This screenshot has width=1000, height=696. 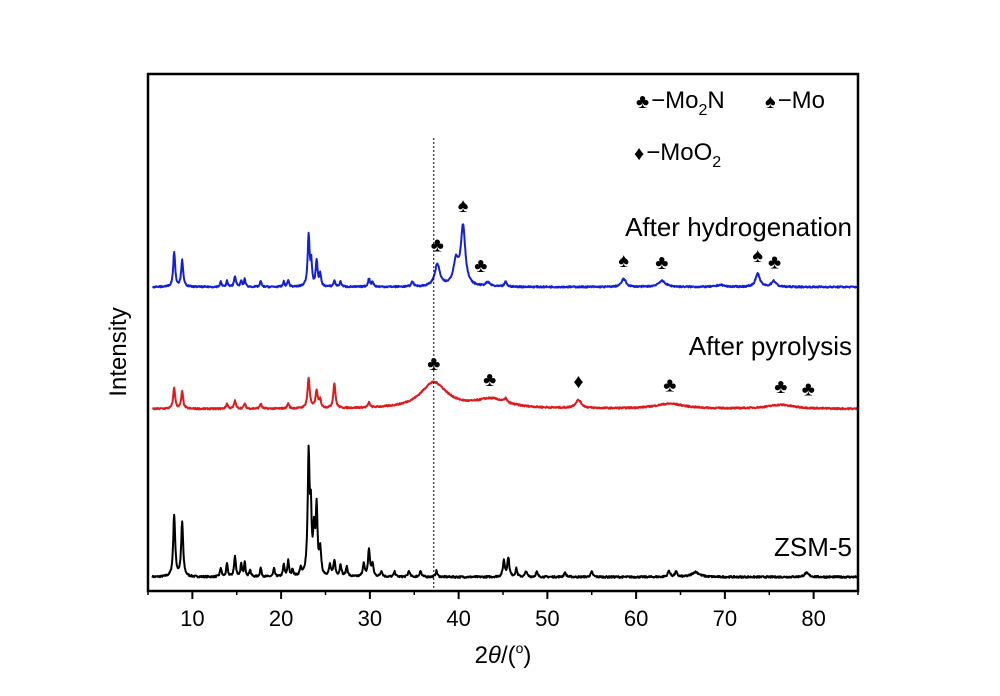 I want to click on x-tick-label: 50, so click(x=547, y=618).